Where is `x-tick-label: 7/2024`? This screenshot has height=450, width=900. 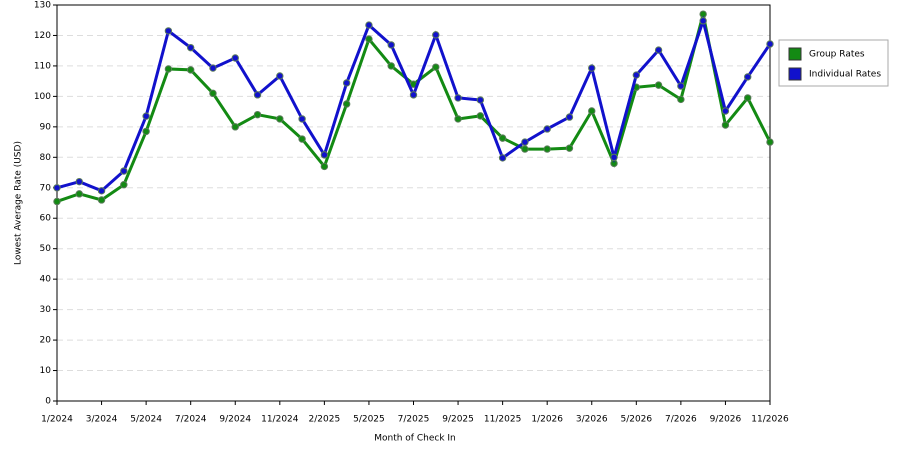
x-tick-label: 7/2024 is located at coordinates (191, 420).